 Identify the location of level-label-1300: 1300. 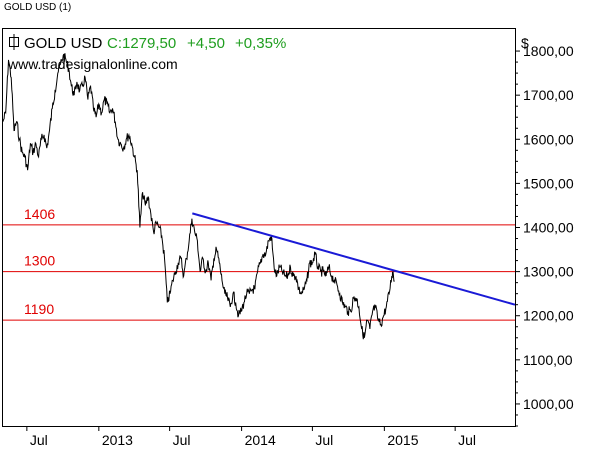
(39, 261).